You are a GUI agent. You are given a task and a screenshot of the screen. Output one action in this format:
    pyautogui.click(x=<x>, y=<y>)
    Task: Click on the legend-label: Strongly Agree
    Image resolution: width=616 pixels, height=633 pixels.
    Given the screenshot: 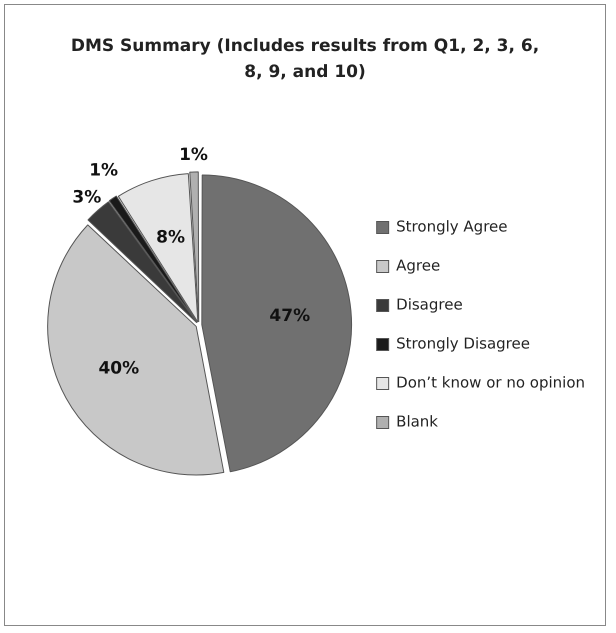 What is the action you would take?
    pyautogui.click(x=452, y=226)
    